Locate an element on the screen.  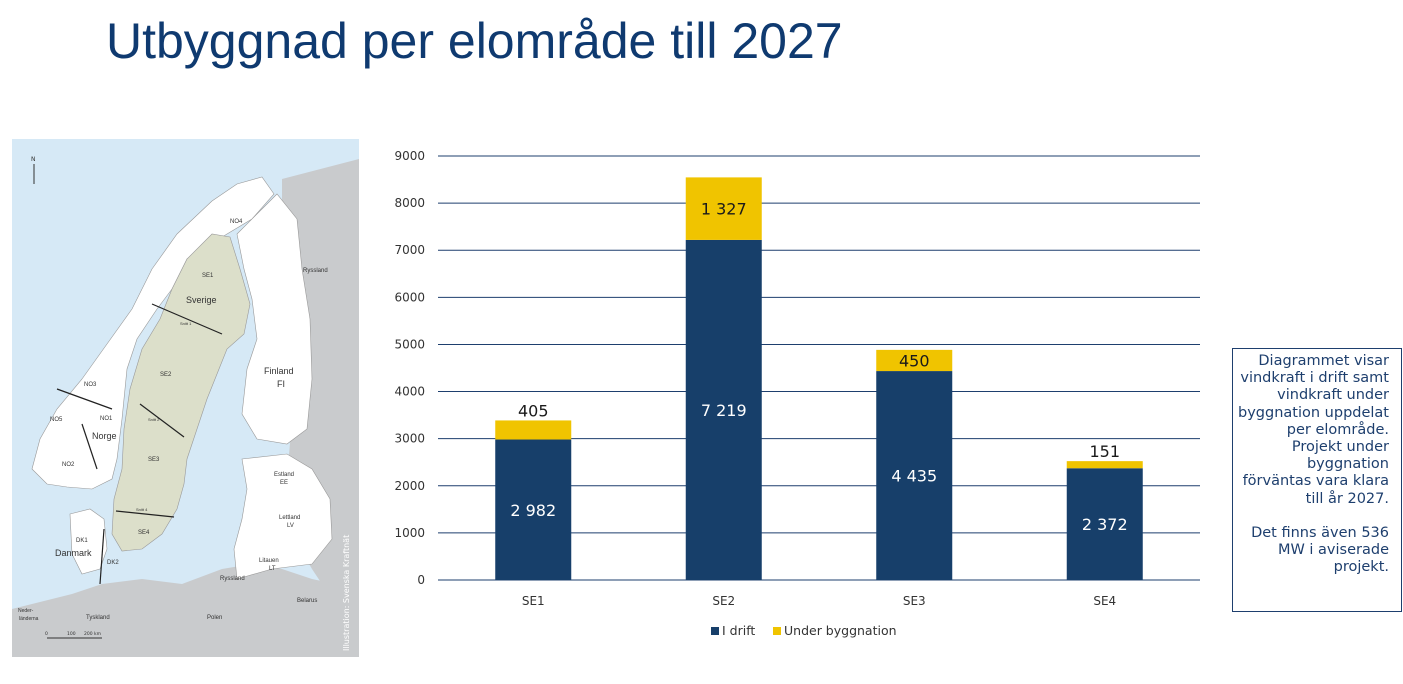
compass-label: N is located at coordinates (33, 159).